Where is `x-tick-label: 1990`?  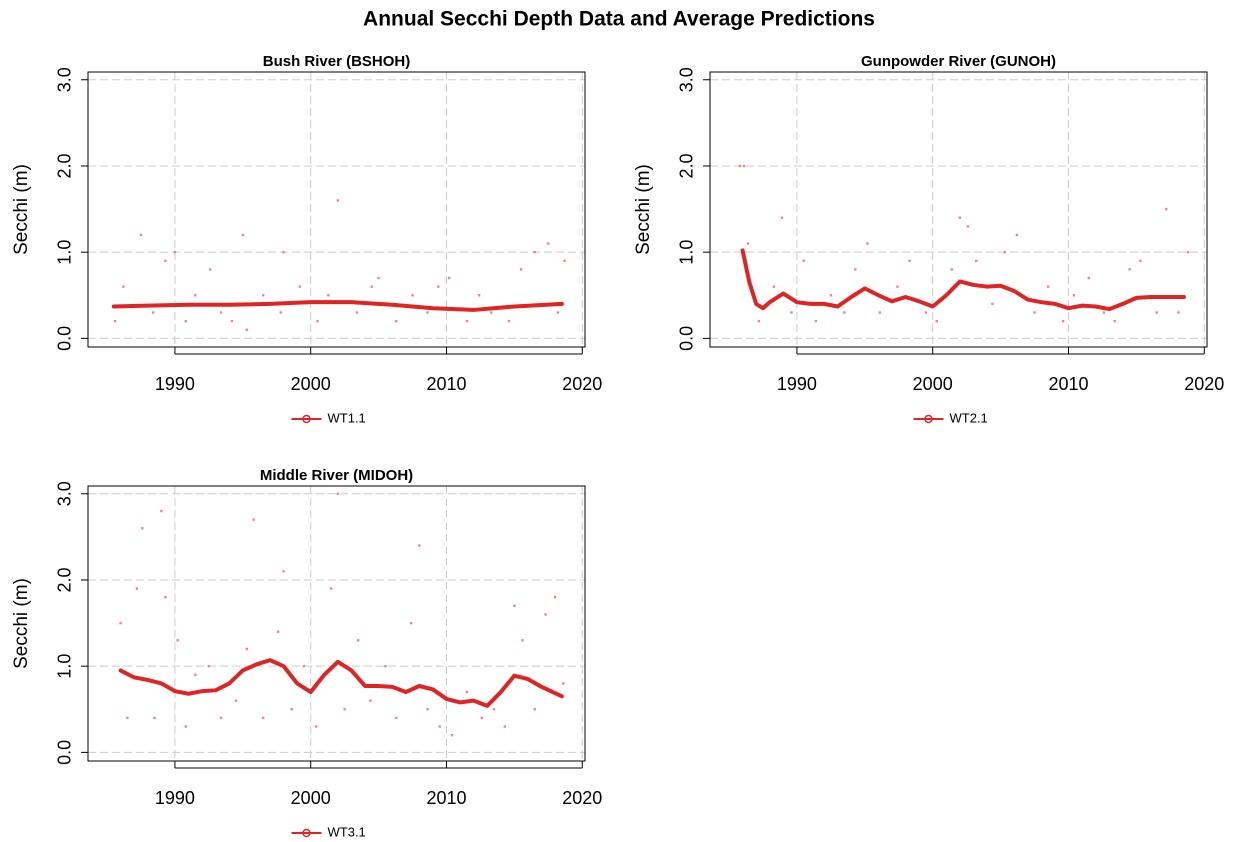
x-tick-label: 1990 is located at coordinates (797, 384).